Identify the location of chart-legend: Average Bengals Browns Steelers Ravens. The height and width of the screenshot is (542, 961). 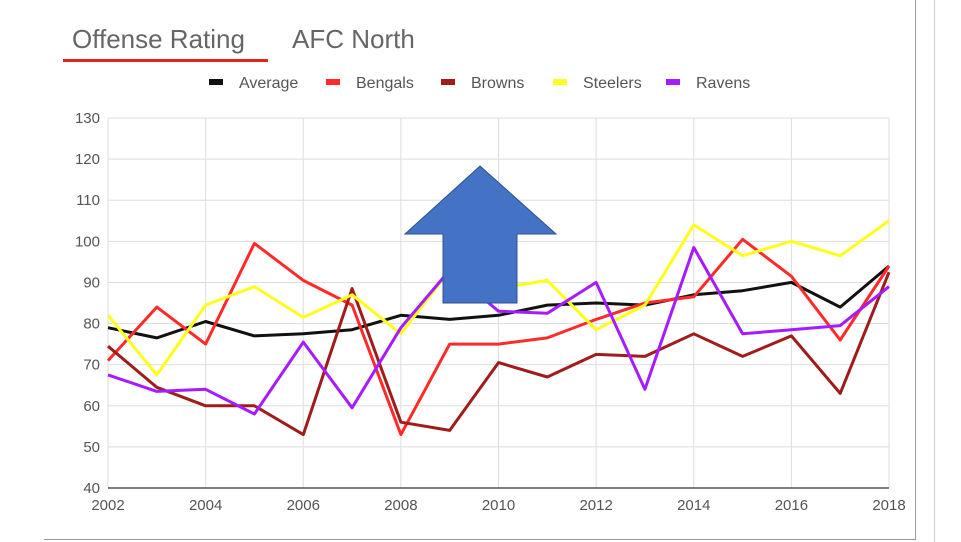
(479, 83).